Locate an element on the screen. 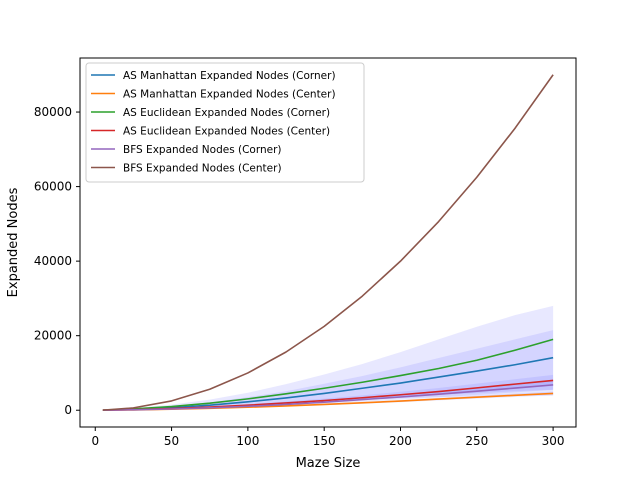  x-tick-label: 100 is located at coordinates (247, 441).